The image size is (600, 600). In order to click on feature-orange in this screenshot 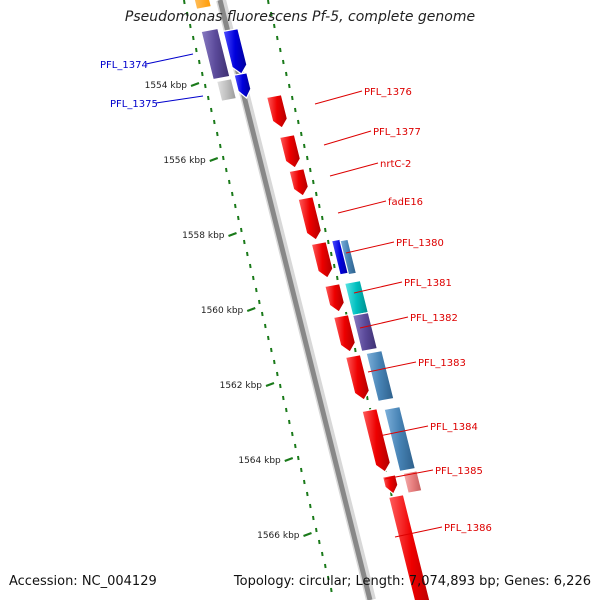, I will do `click(203, 5)`.